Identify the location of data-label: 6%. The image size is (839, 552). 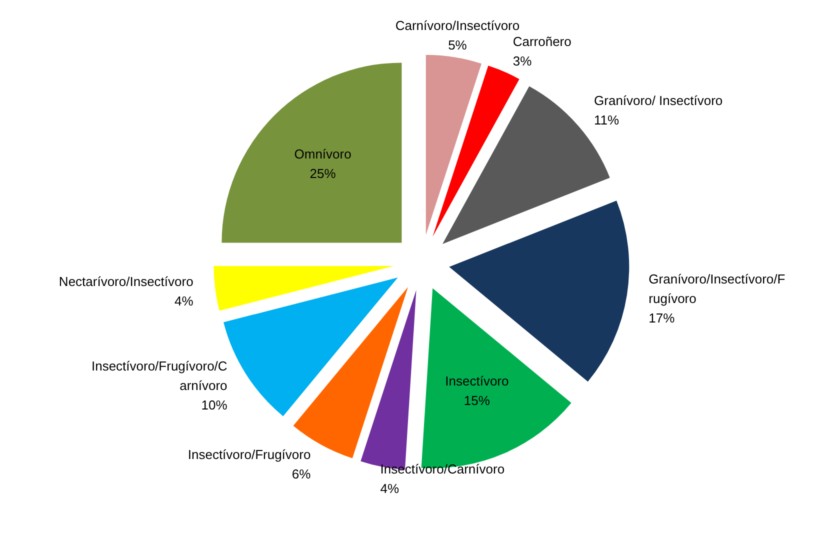
(302, 474).